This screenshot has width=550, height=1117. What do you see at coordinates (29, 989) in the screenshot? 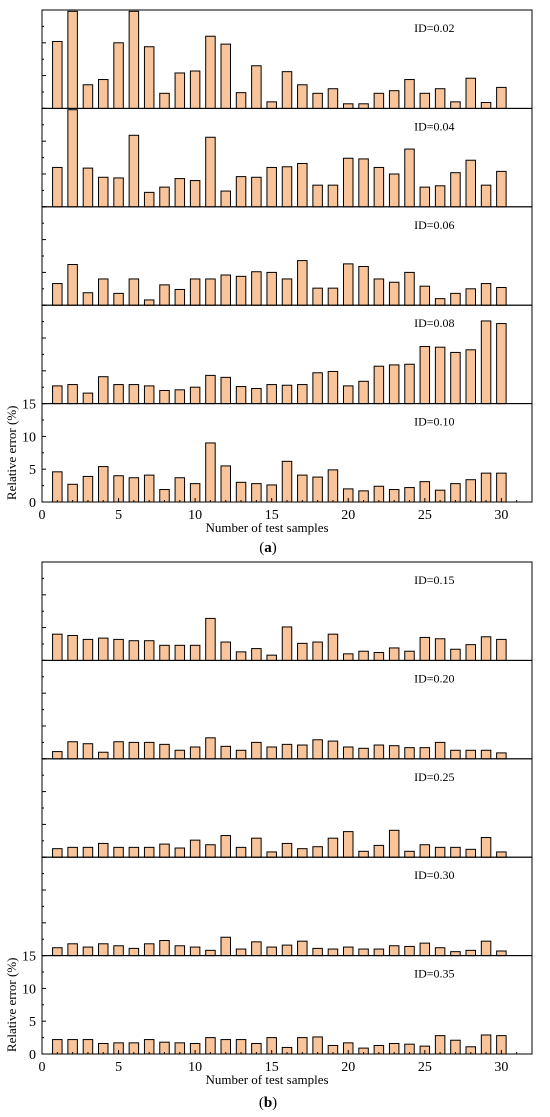
I see `chart-b-ytick-label-10: 10` at bounding box center [29, 989].